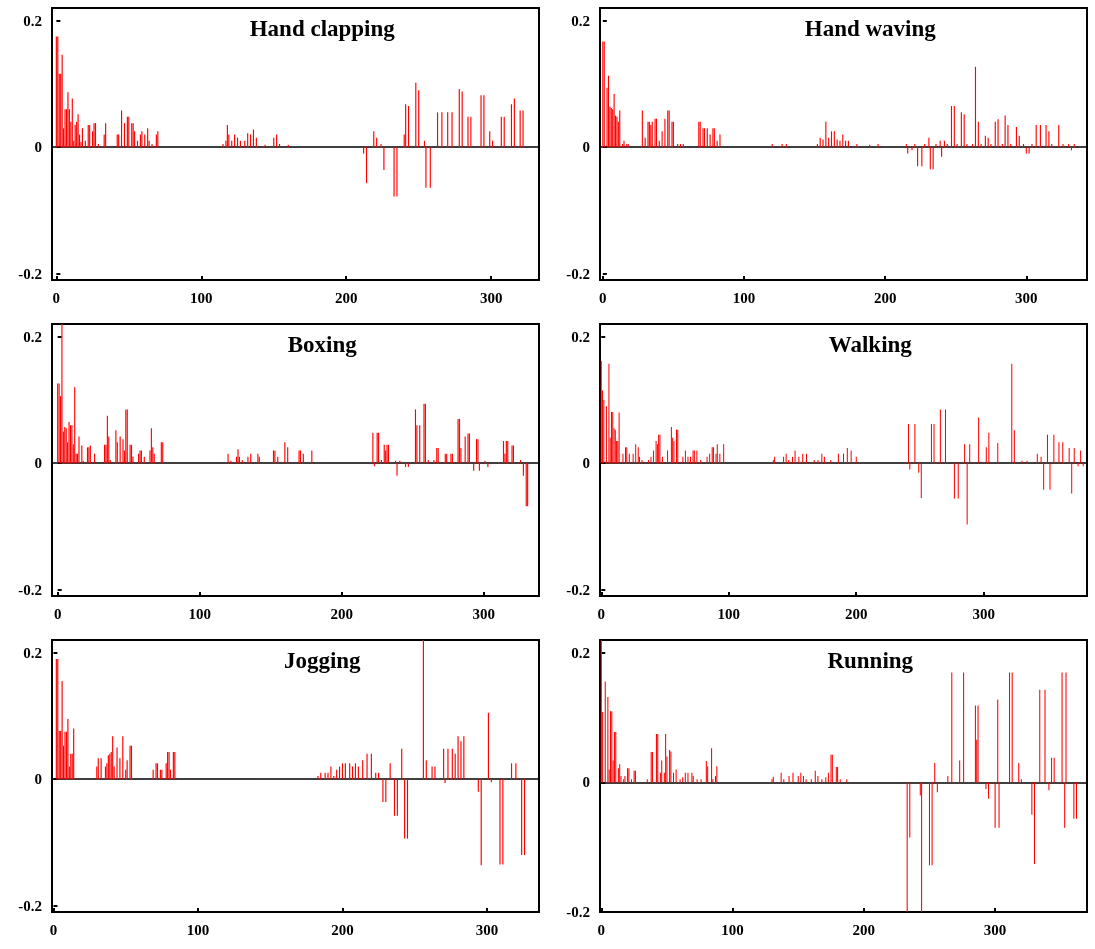 Image resolution: width=1095 pixels, height=949 pixels. I want to click on chart-title: Hand clapping, so click(322, 28).